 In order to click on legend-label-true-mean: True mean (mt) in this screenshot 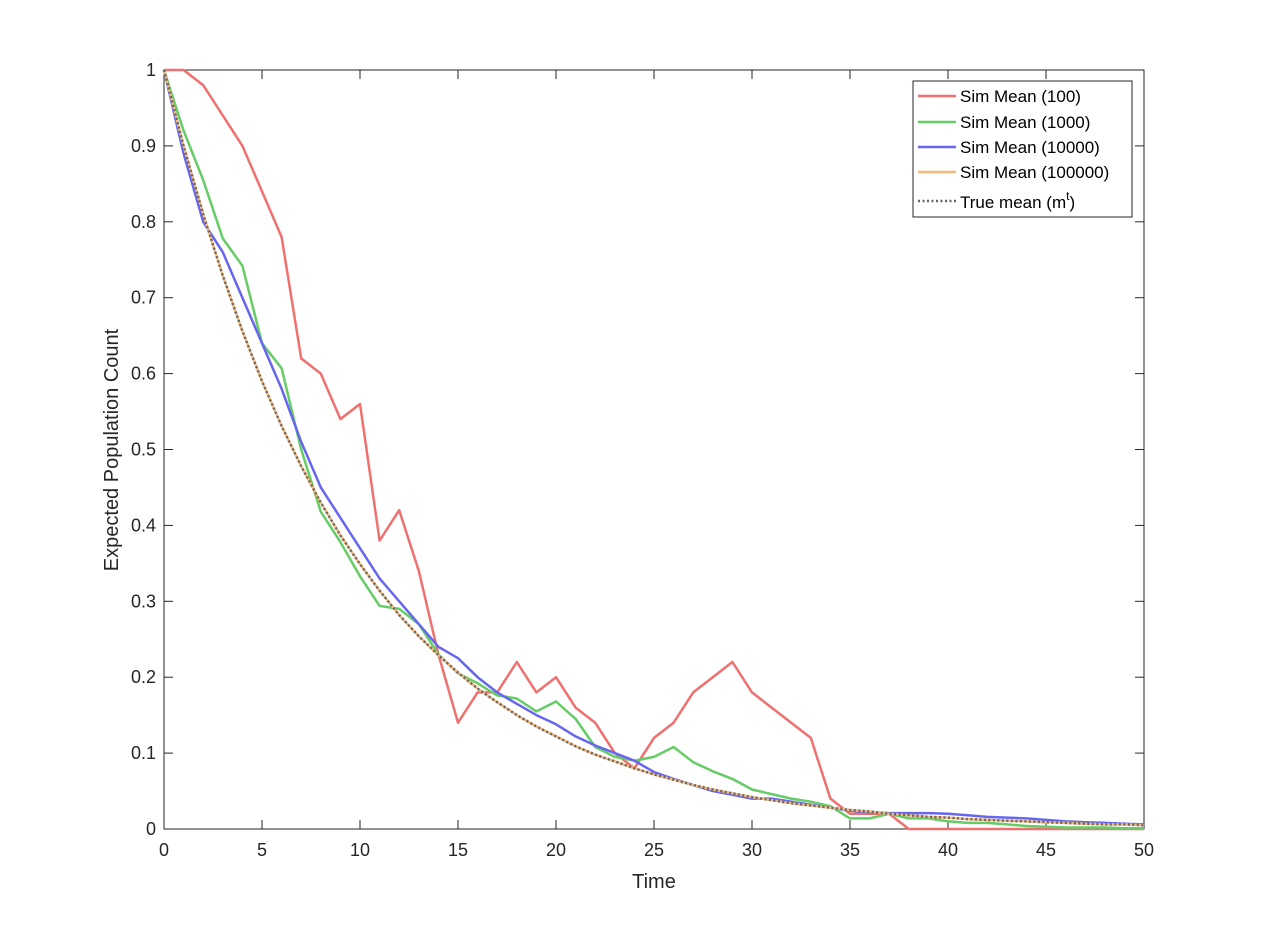, I will do `click(1017, 200)`.